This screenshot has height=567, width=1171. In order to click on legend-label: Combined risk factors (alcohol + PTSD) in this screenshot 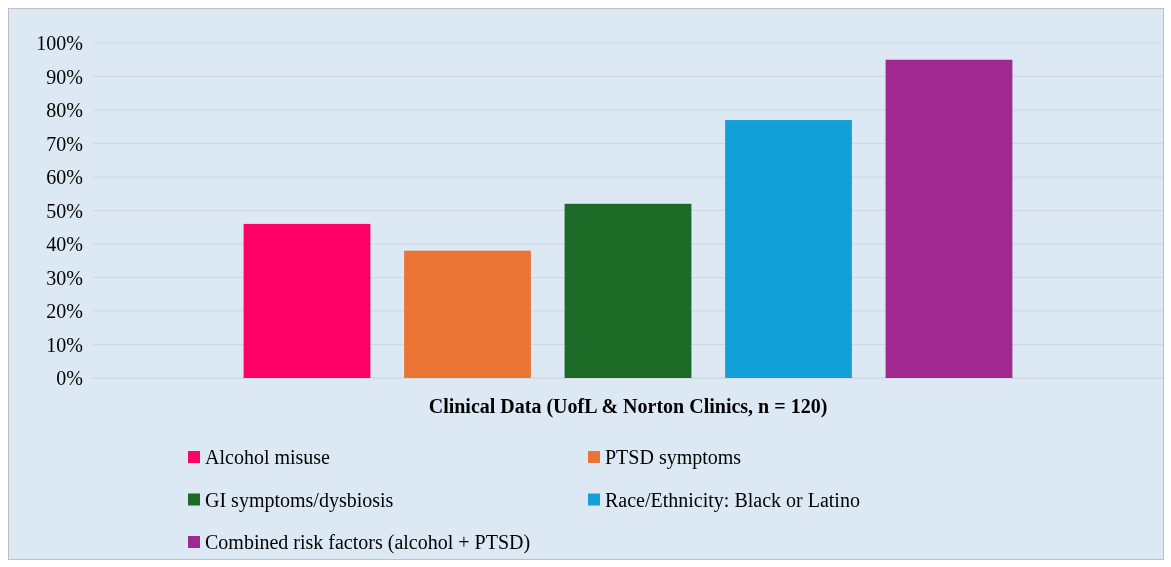, I will do `click(368, 542)`.